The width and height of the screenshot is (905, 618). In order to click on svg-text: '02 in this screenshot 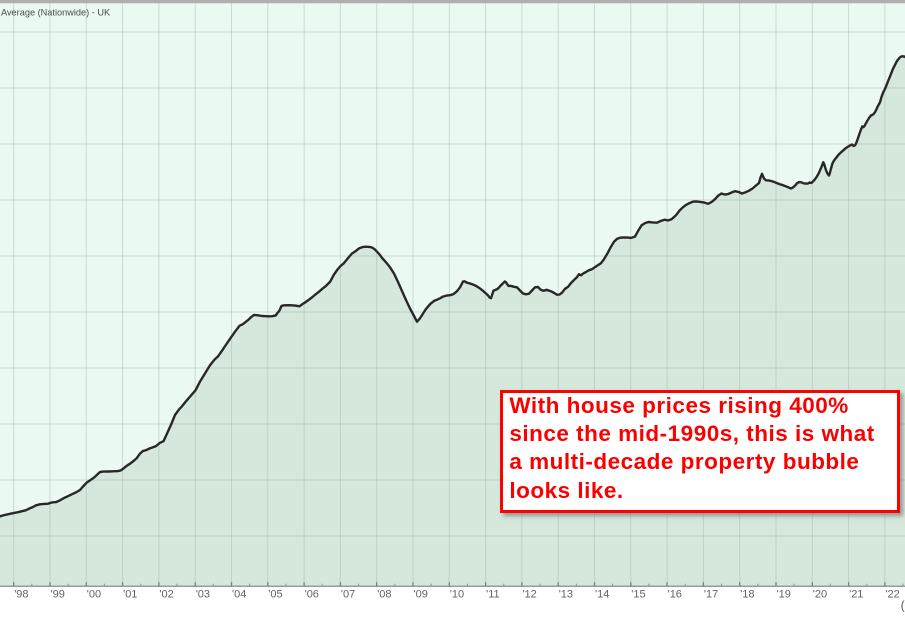, I will do `click(166, 595)`.